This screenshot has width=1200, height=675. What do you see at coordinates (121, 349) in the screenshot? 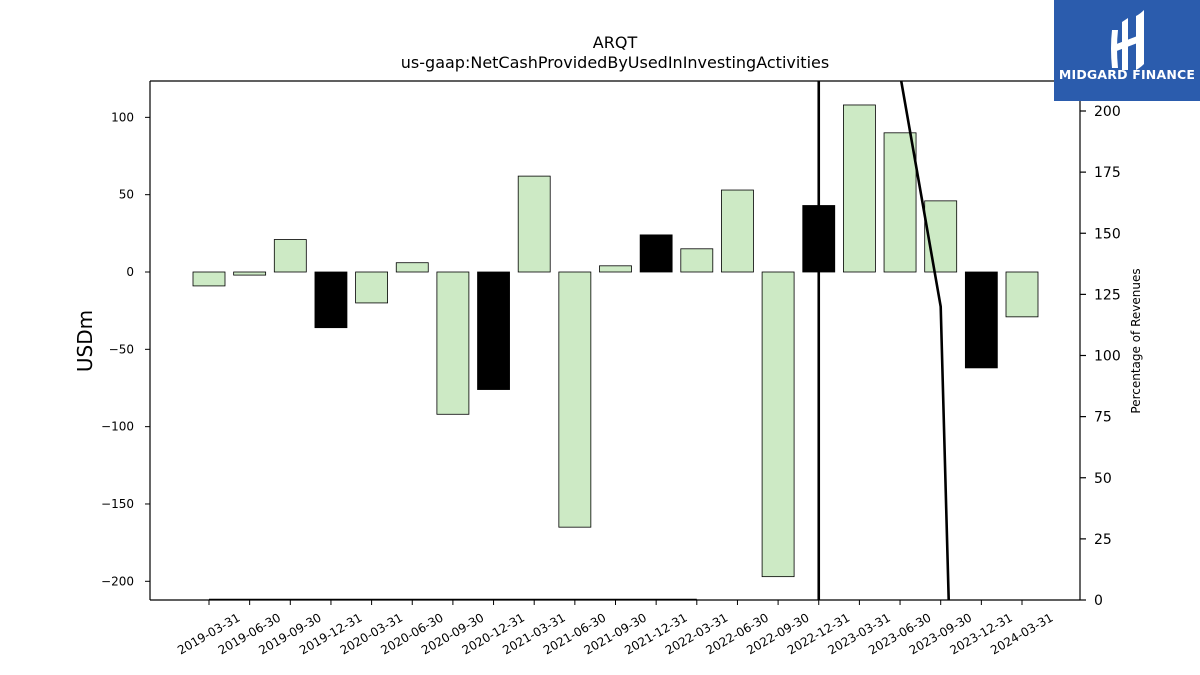
I see `y-tick-label: −50` at bounding box center [121, 349].